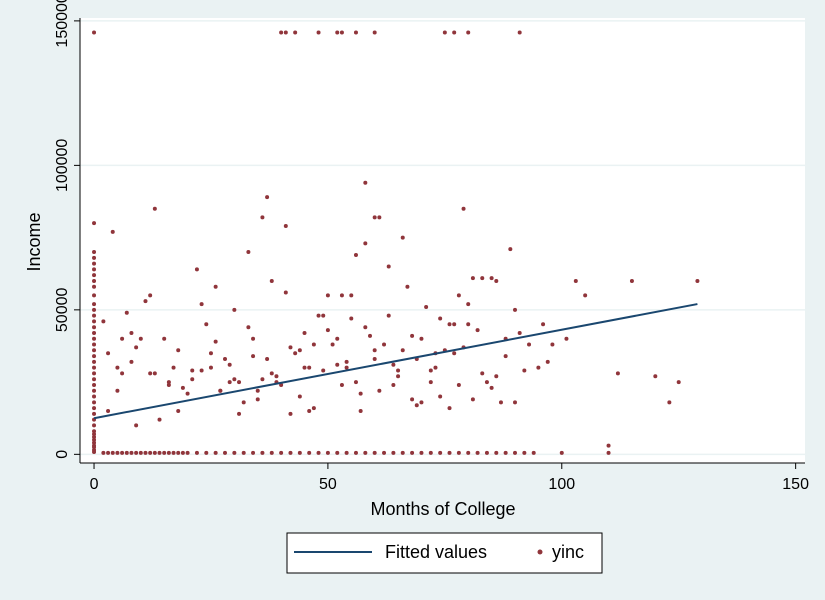 The width and height of the screenshot is (825, 600). I want to click on legend: Fitted values yinc, so click(444, 553).